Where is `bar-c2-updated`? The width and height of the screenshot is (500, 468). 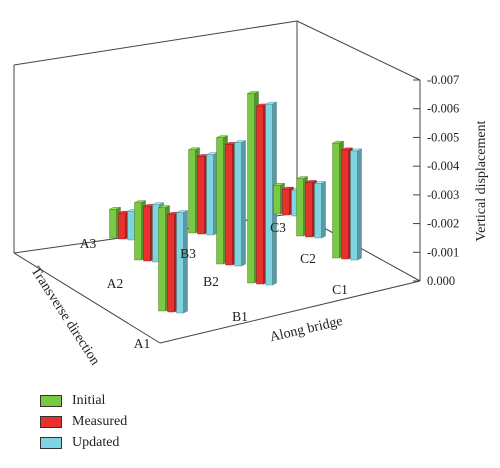
bar-c2-updated is located at coordinates (320, 210).